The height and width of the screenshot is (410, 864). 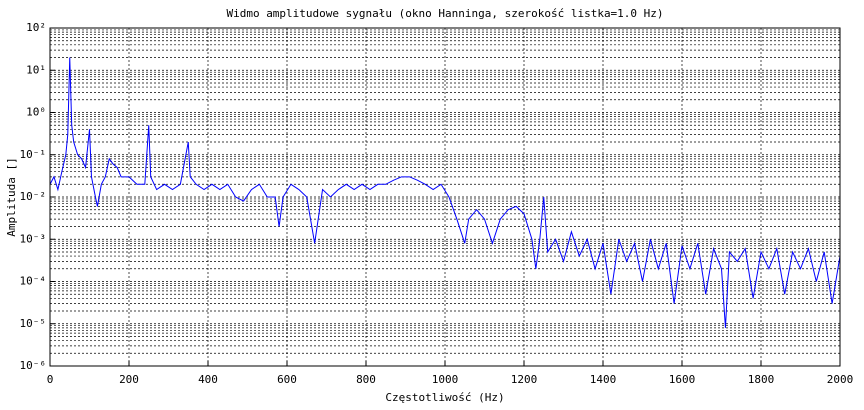 What do you see at coordinates (445, 379) in the screenshot?
I see `x-tick-label: 1000` at bounding box center [445, 379].